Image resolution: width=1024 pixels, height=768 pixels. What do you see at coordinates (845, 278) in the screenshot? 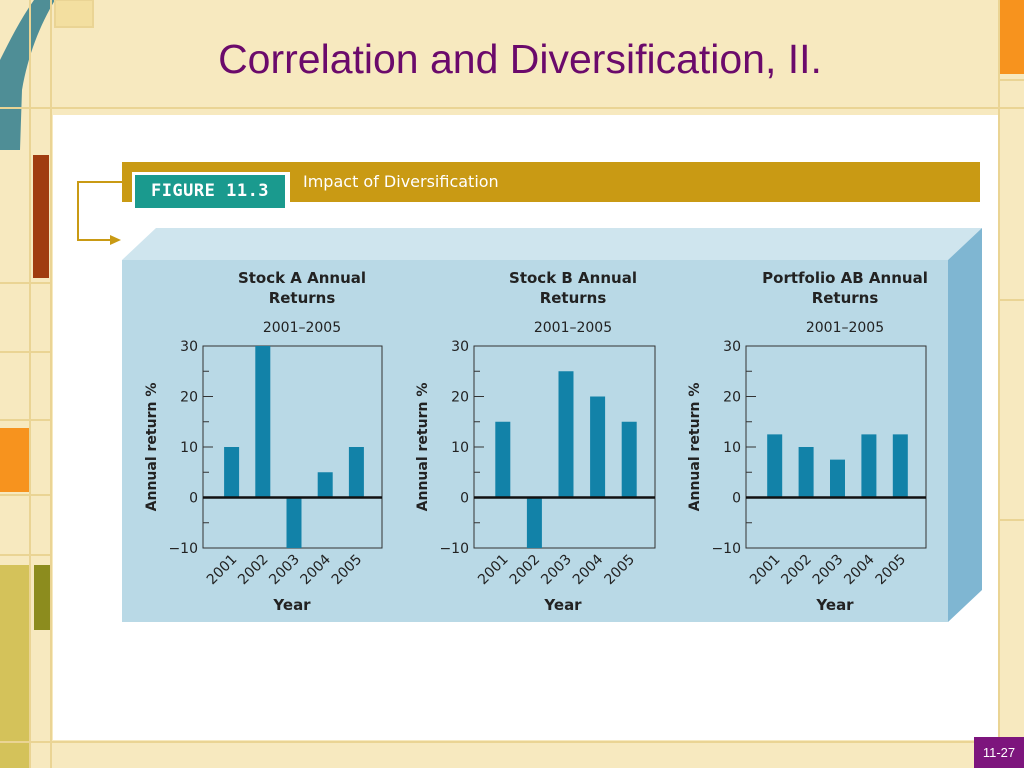
I see `chart-title: Portfolio AB Annual` at bounding box center [845, 278].